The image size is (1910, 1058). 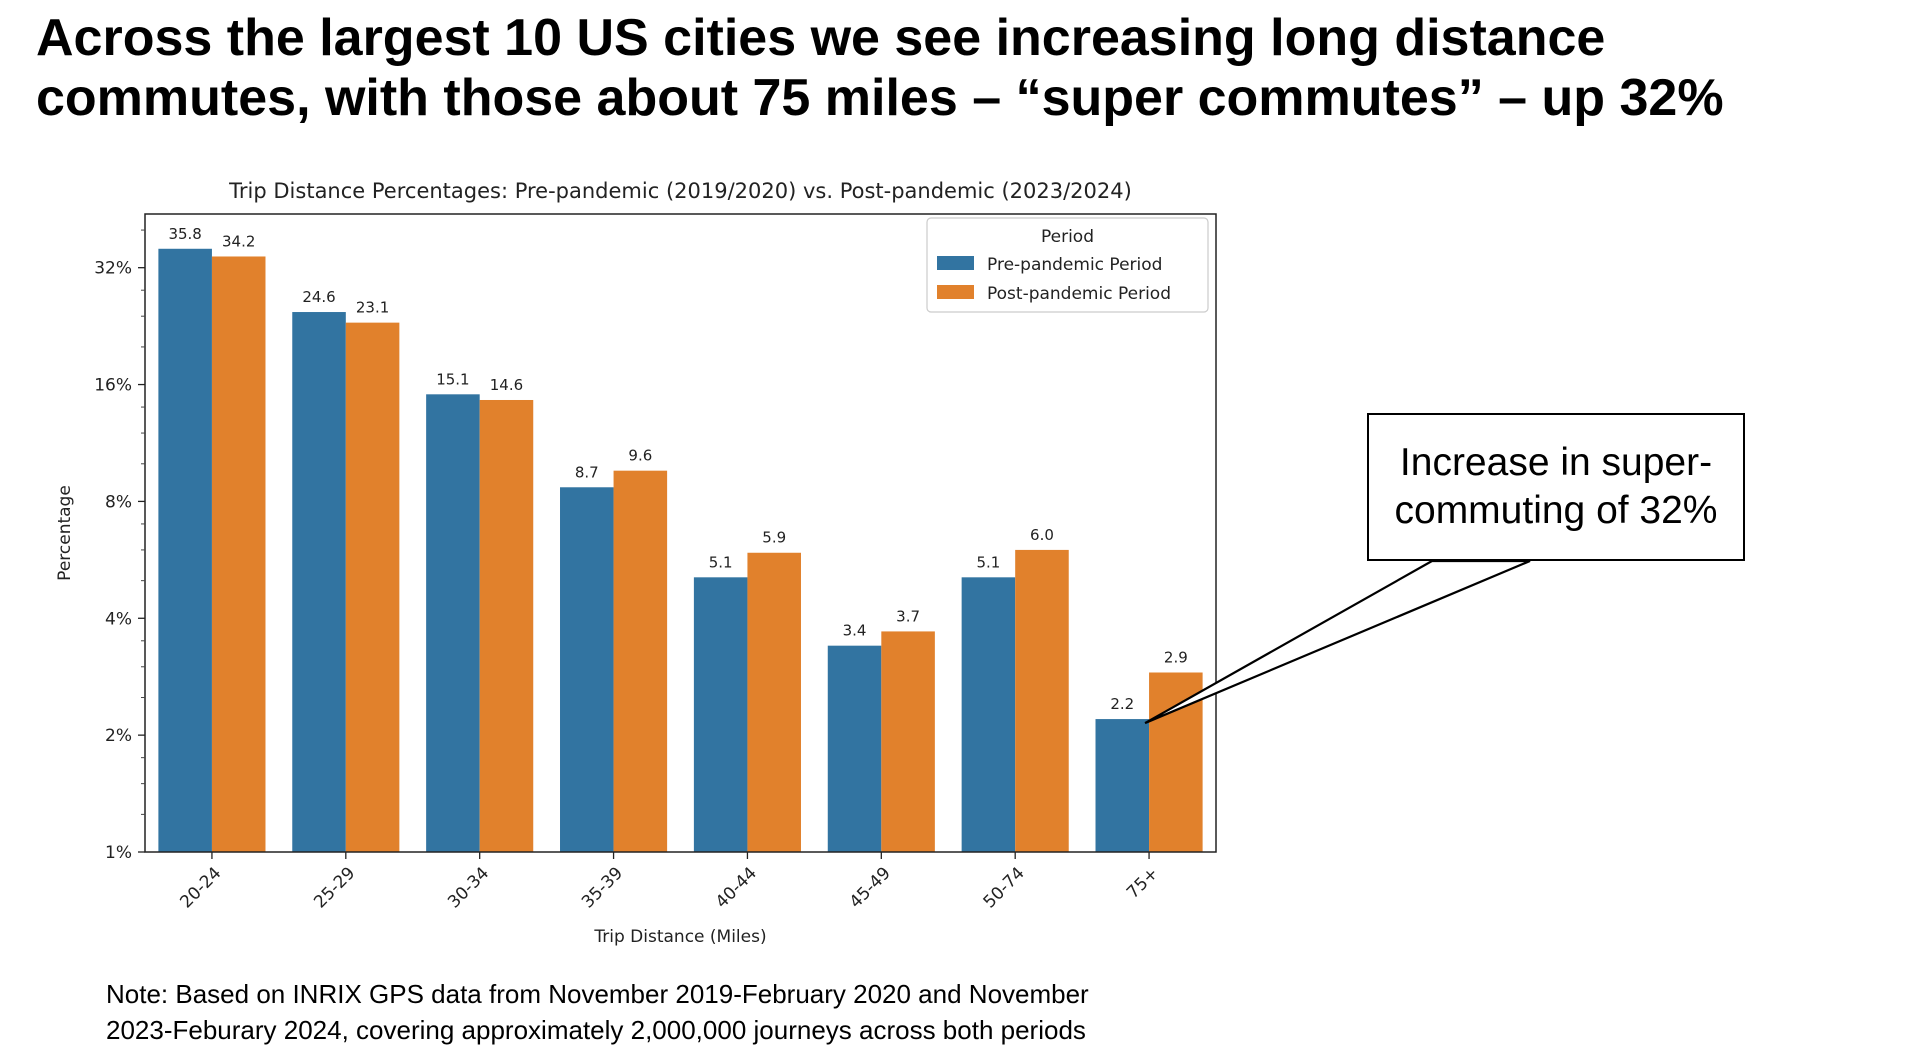 What do you see at coordinates (118, 736) in the screenshot?
I see `y-tick-label-2: 2%` at bounding box center [118, 736].